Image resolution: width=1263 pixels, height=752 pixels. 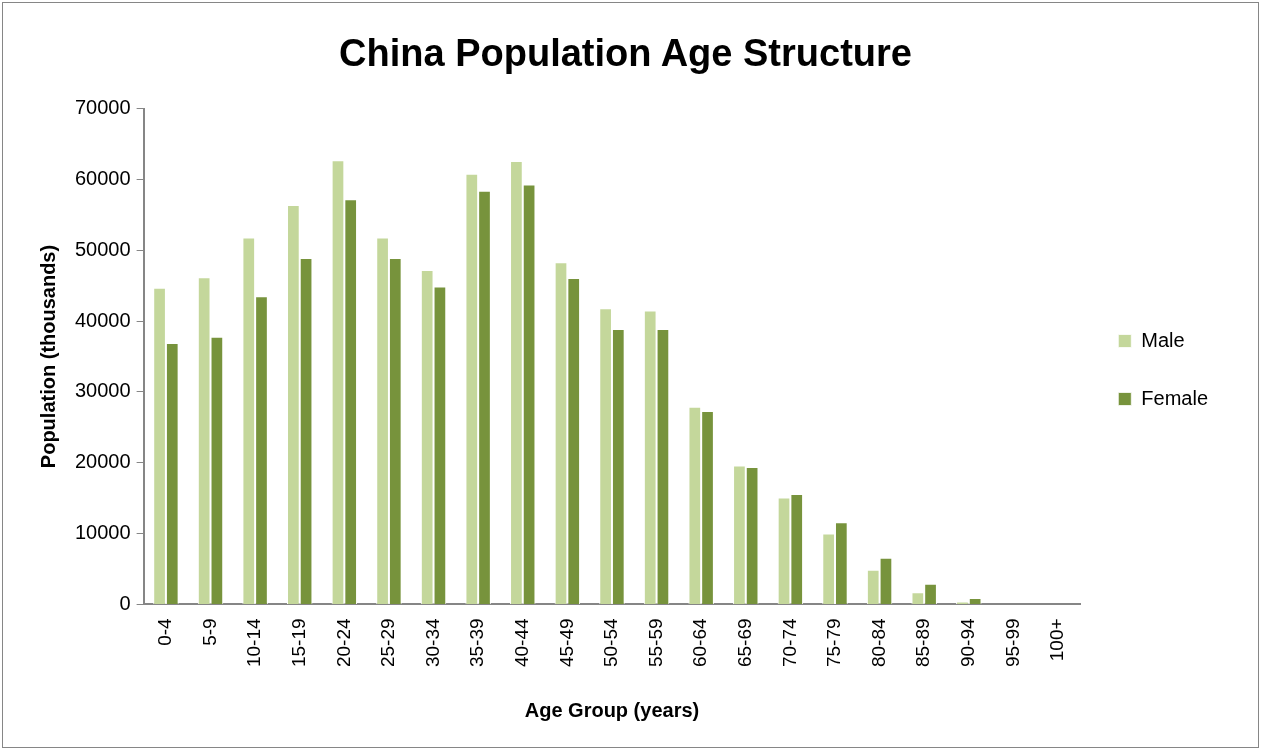 I want to click on x-axis-title: Age Group (years), so click(x=612, y=709).